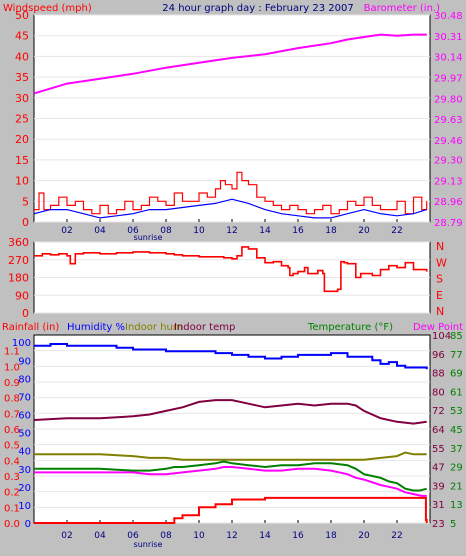 The height and width of the screenshot is (556, 466). What do you see at coordinates (24, 397) in the screenshot?
I see `humidity-tick-label: 70` at bounding box center [24, 397].